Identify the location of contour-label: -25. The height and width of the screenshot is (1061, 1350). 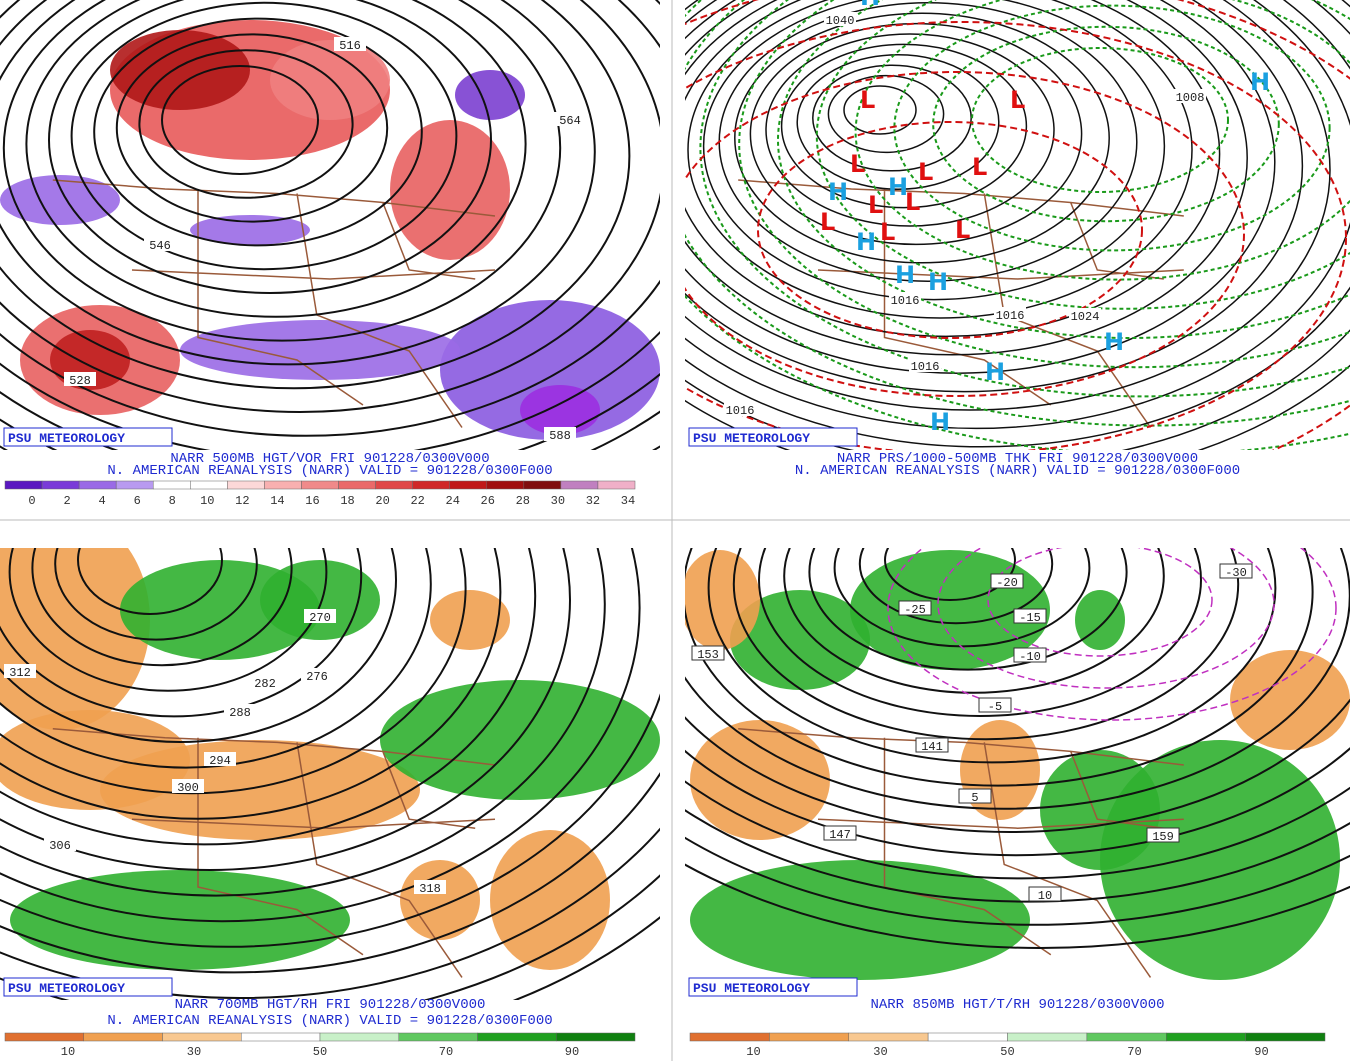
(915, 610).